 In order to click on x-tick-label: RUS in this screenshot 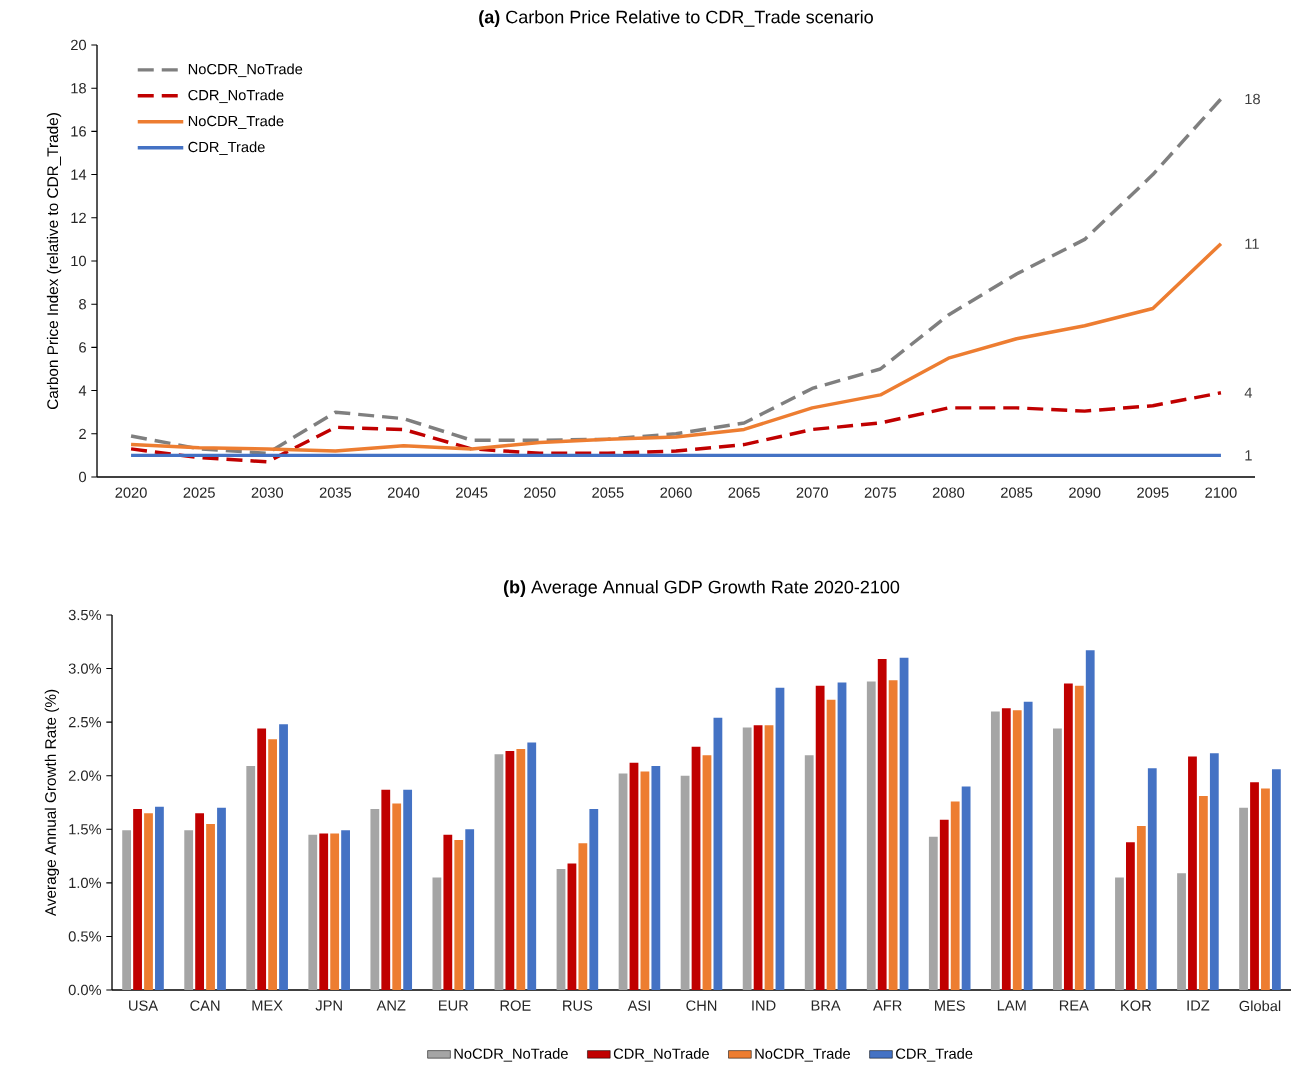, I will do `click(578, 1005)`.